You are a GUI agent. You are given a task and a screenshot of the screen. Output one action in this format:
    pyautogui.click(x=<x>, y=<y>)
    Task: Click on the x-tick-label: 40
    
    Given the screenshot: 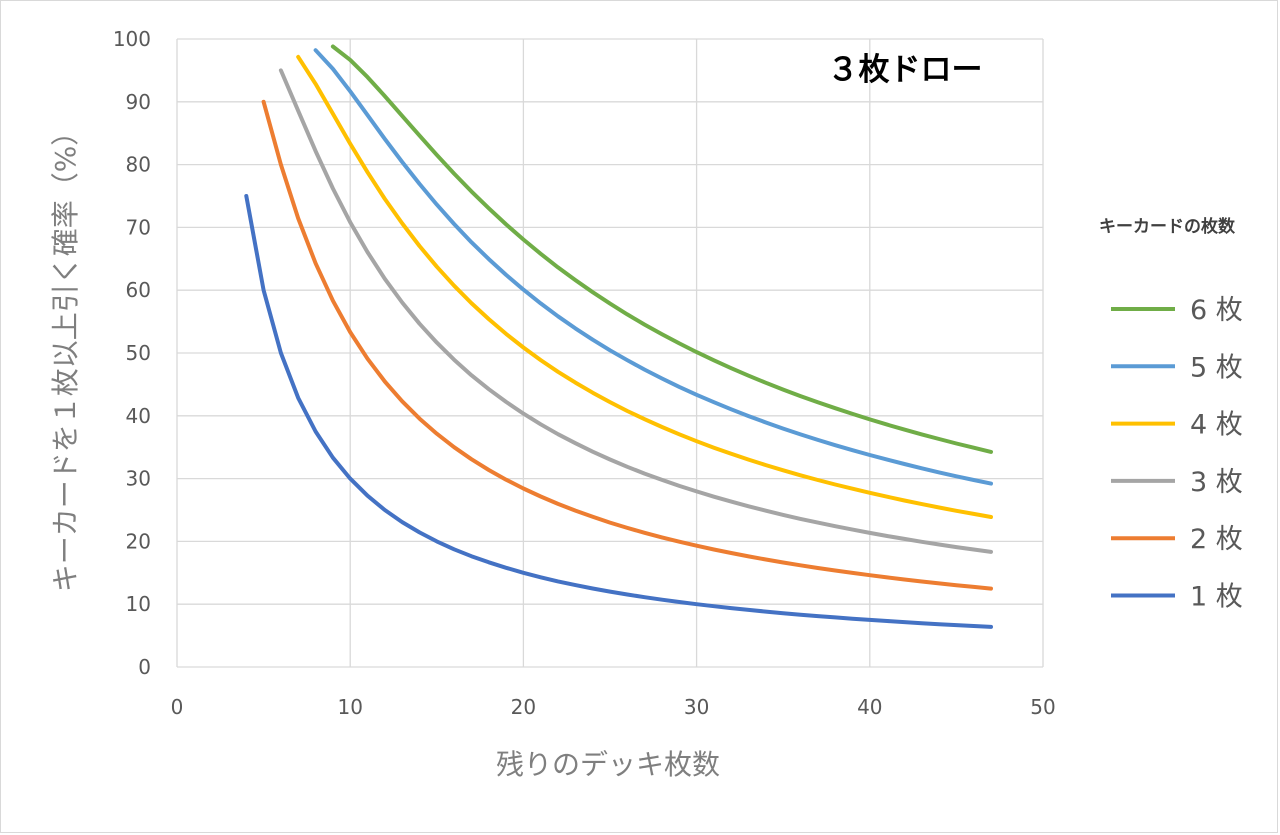 What is the action you would take?
    pyautogui.click(x=869, y=707)
    